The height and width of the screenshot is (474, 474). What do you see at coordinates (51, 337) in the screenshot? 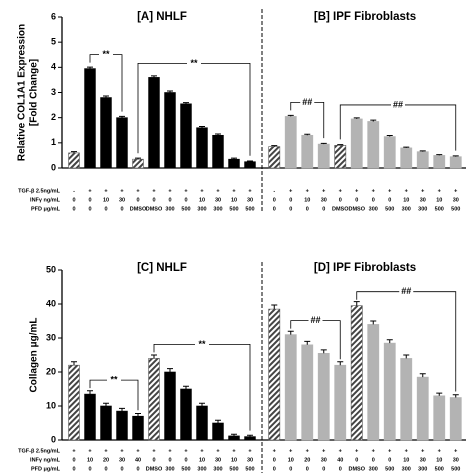
I see `y-tick-label: 30` at bounding box center [51, 337].